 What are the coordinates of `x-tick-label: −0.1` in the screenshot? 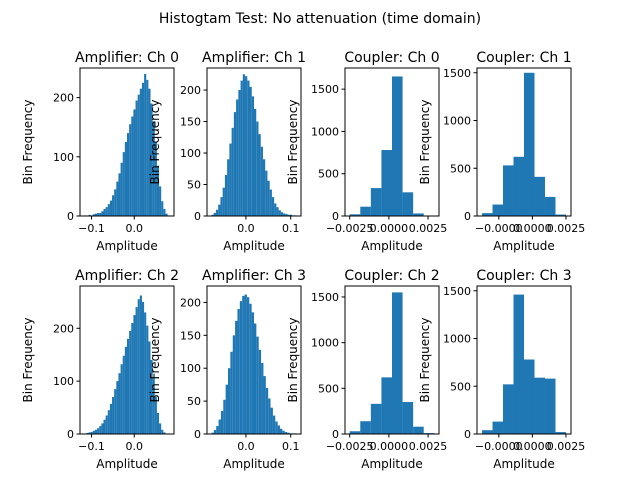 It's located at (91, 228).